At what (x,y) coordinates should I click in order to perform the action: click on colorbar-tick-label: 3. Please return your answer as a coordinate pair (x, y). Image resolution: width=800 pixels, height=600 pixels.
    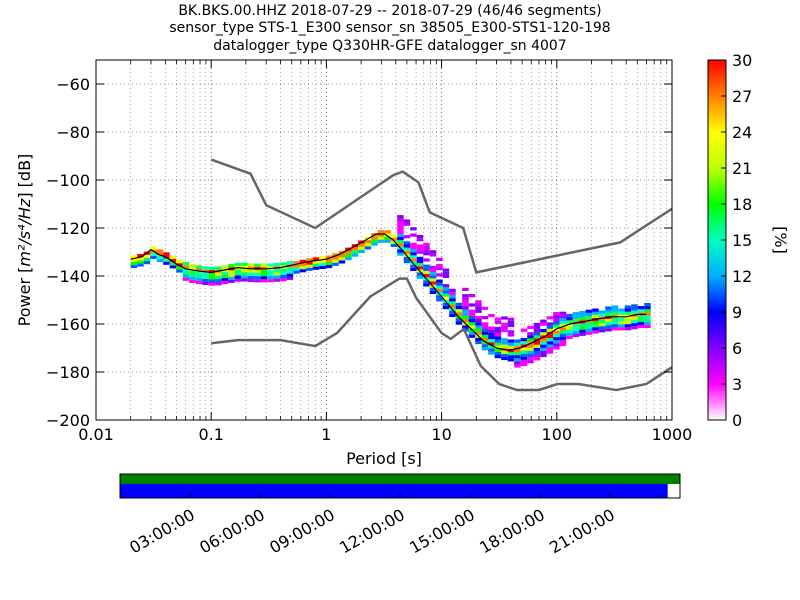
    Looking at the image, I should click on (737, 384).